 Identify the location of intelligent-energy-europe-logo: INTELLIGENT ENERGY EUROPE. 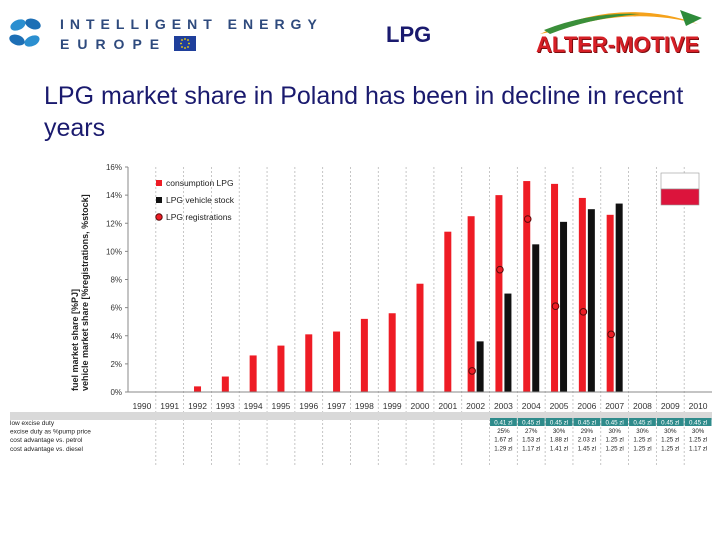
(162, 35).